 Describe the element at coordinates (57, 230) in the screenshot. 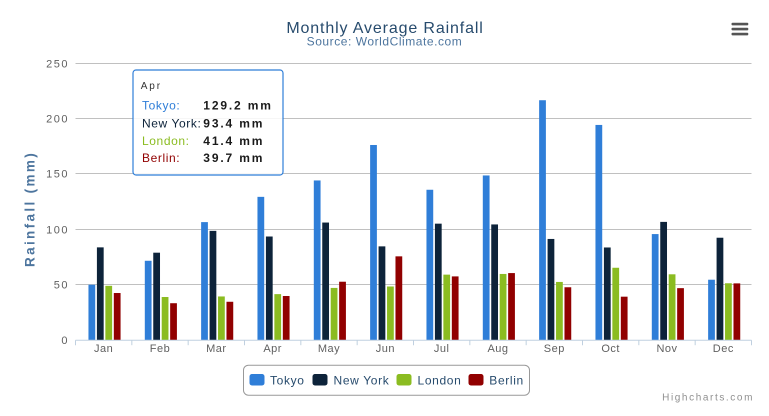

I see `svg-text: 100` at that location.